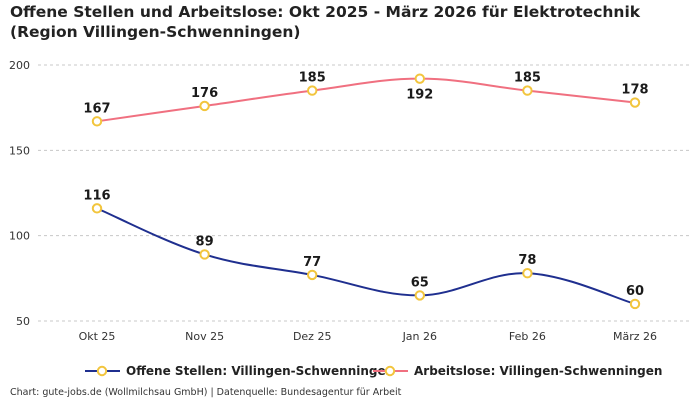 The width and height of the screenshot is (700, 400). What do you see at coordinates (19, 193) in the screenshot?
I see `y-axis-ticks: 50 100 150 200` at bounding box center [19, 193].